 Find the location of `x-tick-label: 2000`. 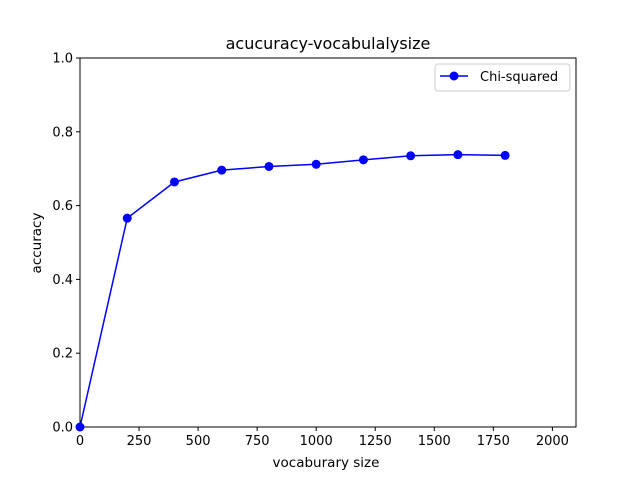

x-tick-label: 2000 is located at coordinates (552, 441).